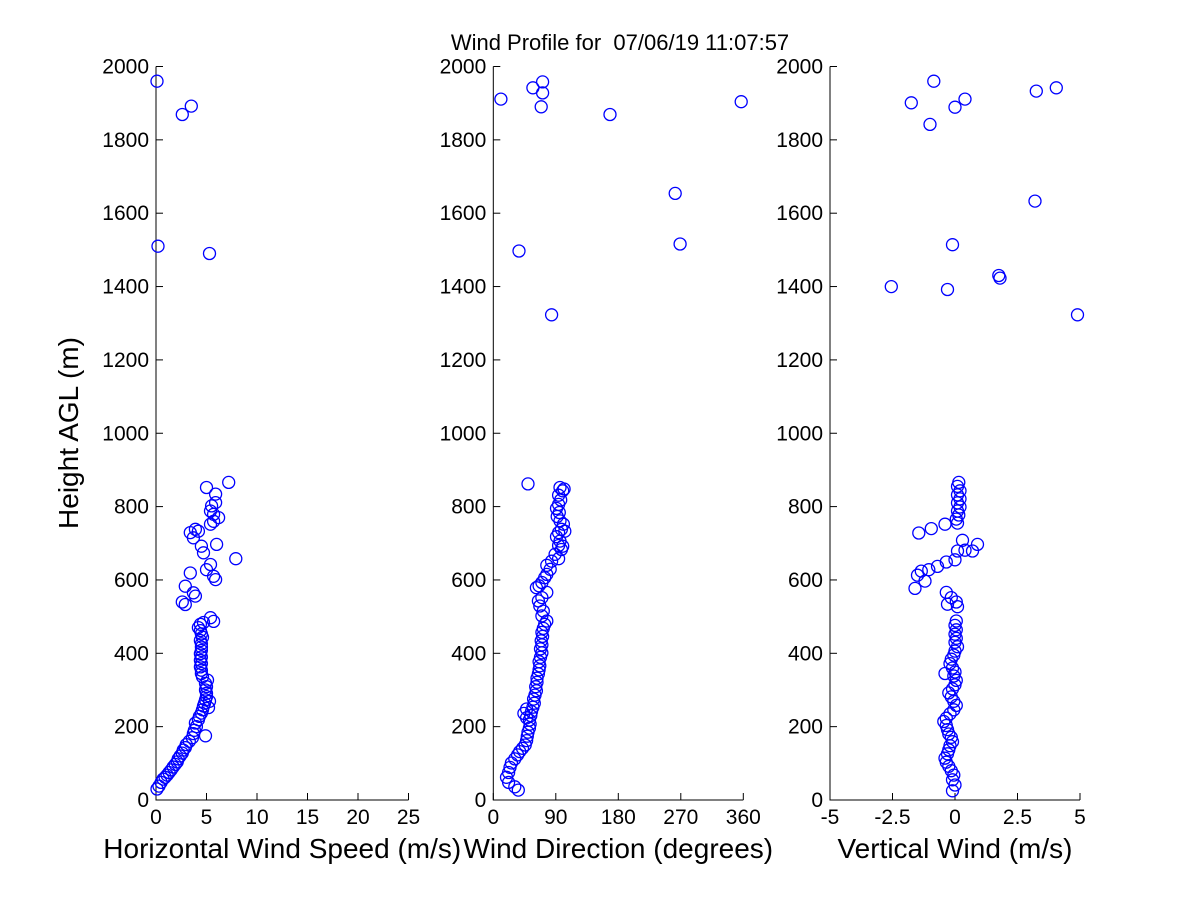  What do you see at coordinates (1080, 817) in the screenshot?
I see `x-tick-label: 5` at bounding box center [1080, 817].